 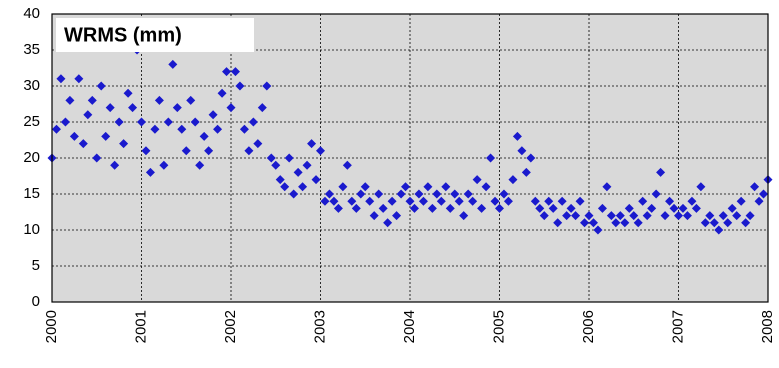 I want to click on y-tick-label: 10, so click(x=31, y=229).